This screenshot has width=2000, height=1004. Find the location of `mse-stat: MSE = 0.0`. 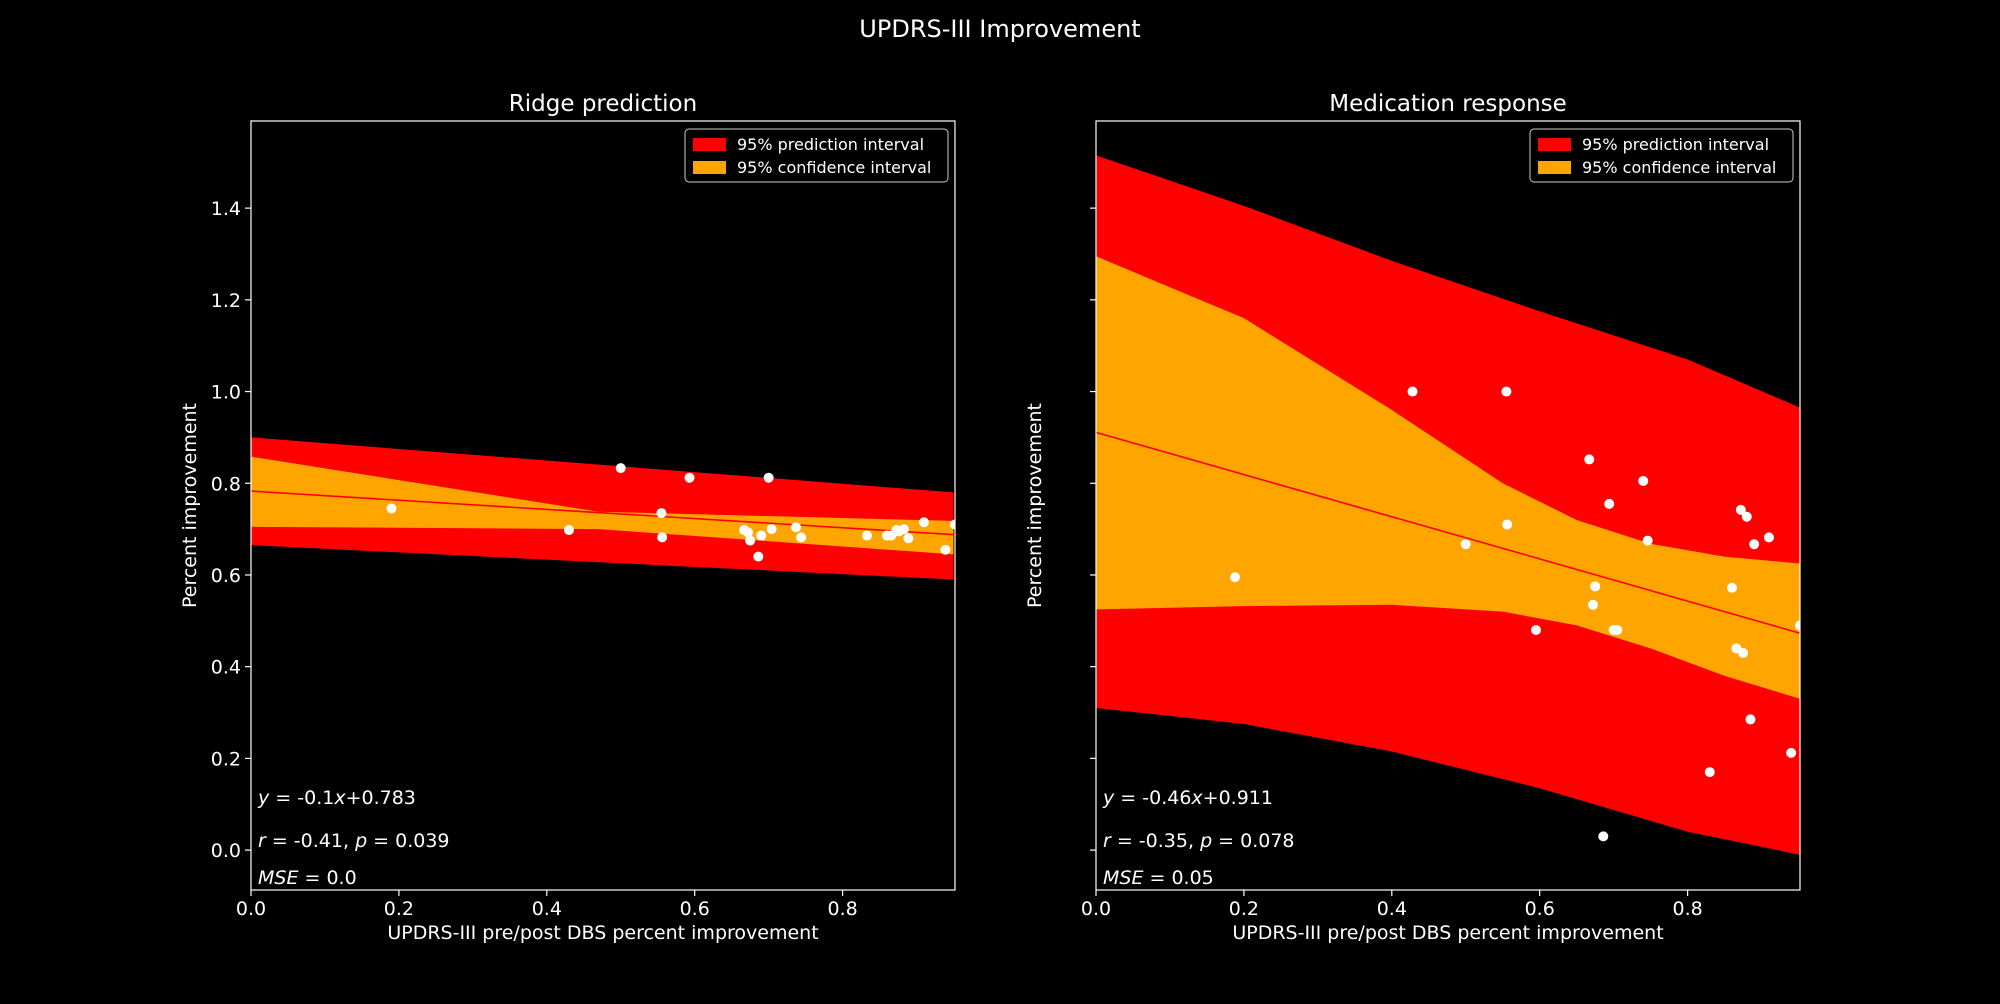

mse-stat: MSE = 0.0 is located at coordinates (307, 878).